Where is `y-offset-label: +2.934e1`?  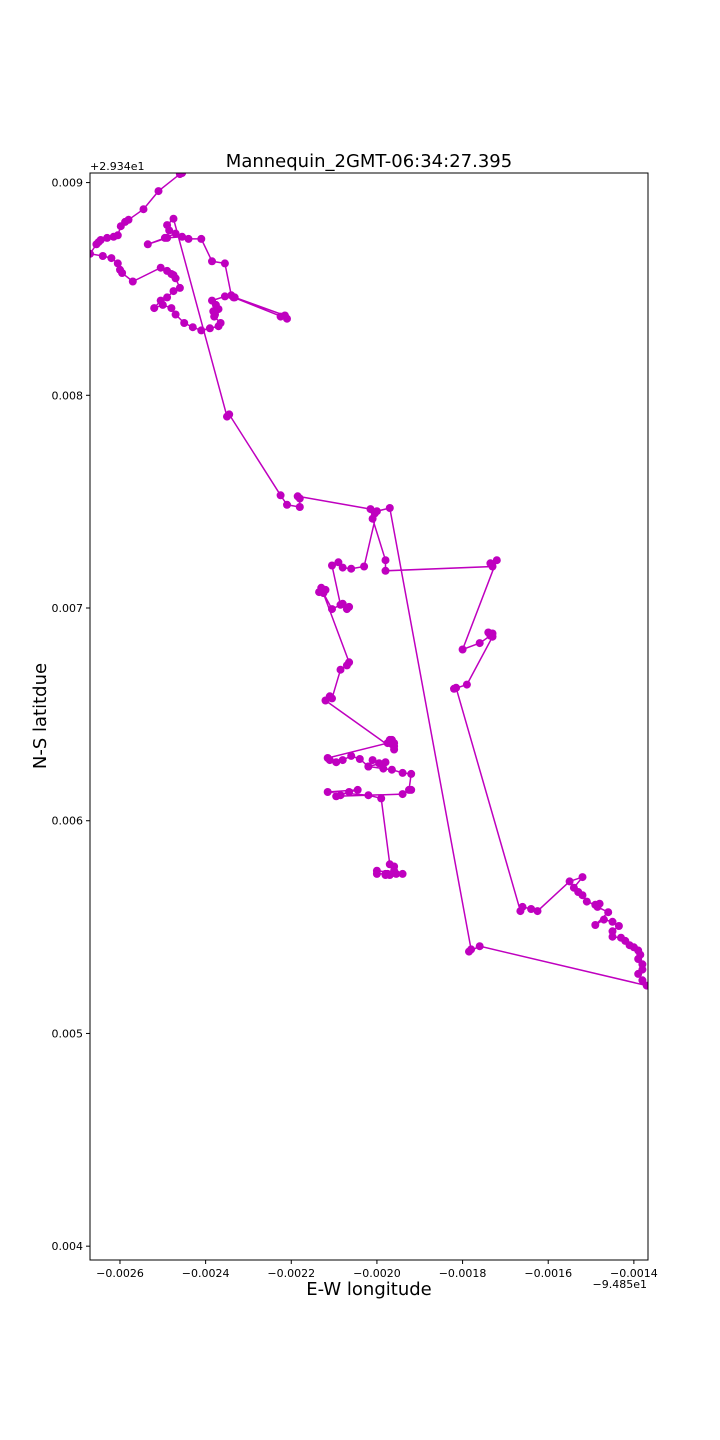 y-offset-label: +2.934e1 is located at coordinates (117, 166).